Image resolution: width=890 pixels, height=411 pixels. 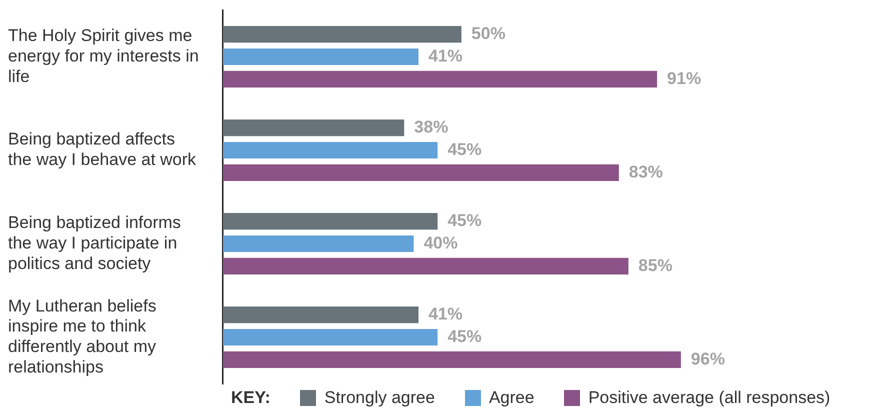 What do you see at coordinates (488, 33) in the screenshot?
I see `data-label: 50%` at bounding box center [488, 33].